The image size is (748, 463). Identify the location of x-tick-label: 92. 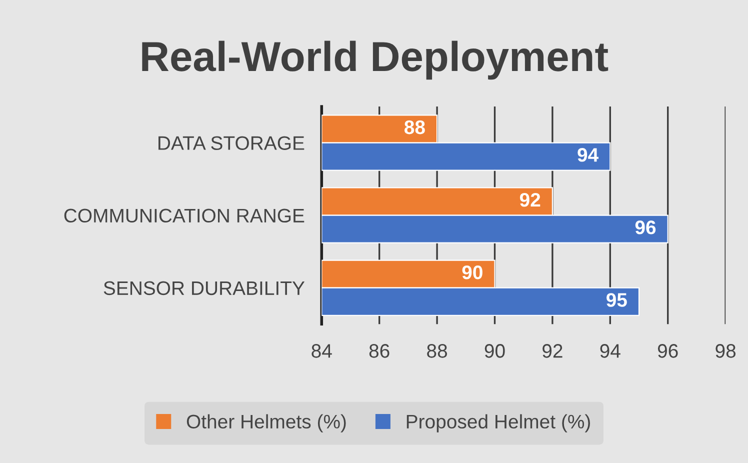
(552, 351).